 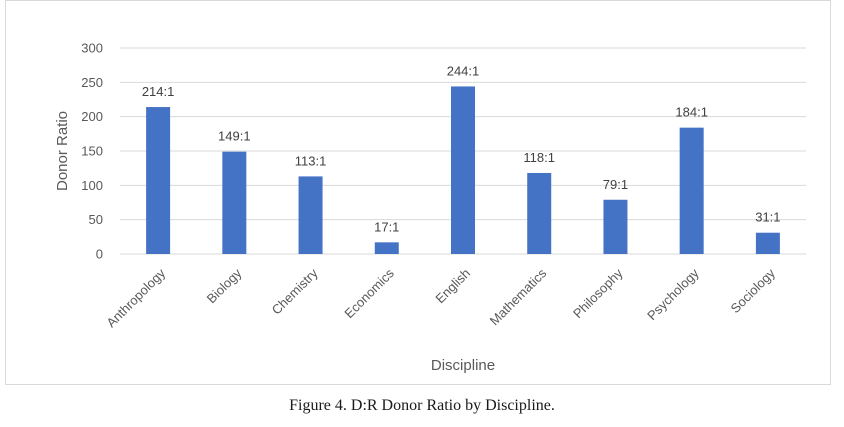 What do you see at coordinates (615, 184) in the screenshot?
I see `data-label: 79:1` at bounding box center [615, 184].